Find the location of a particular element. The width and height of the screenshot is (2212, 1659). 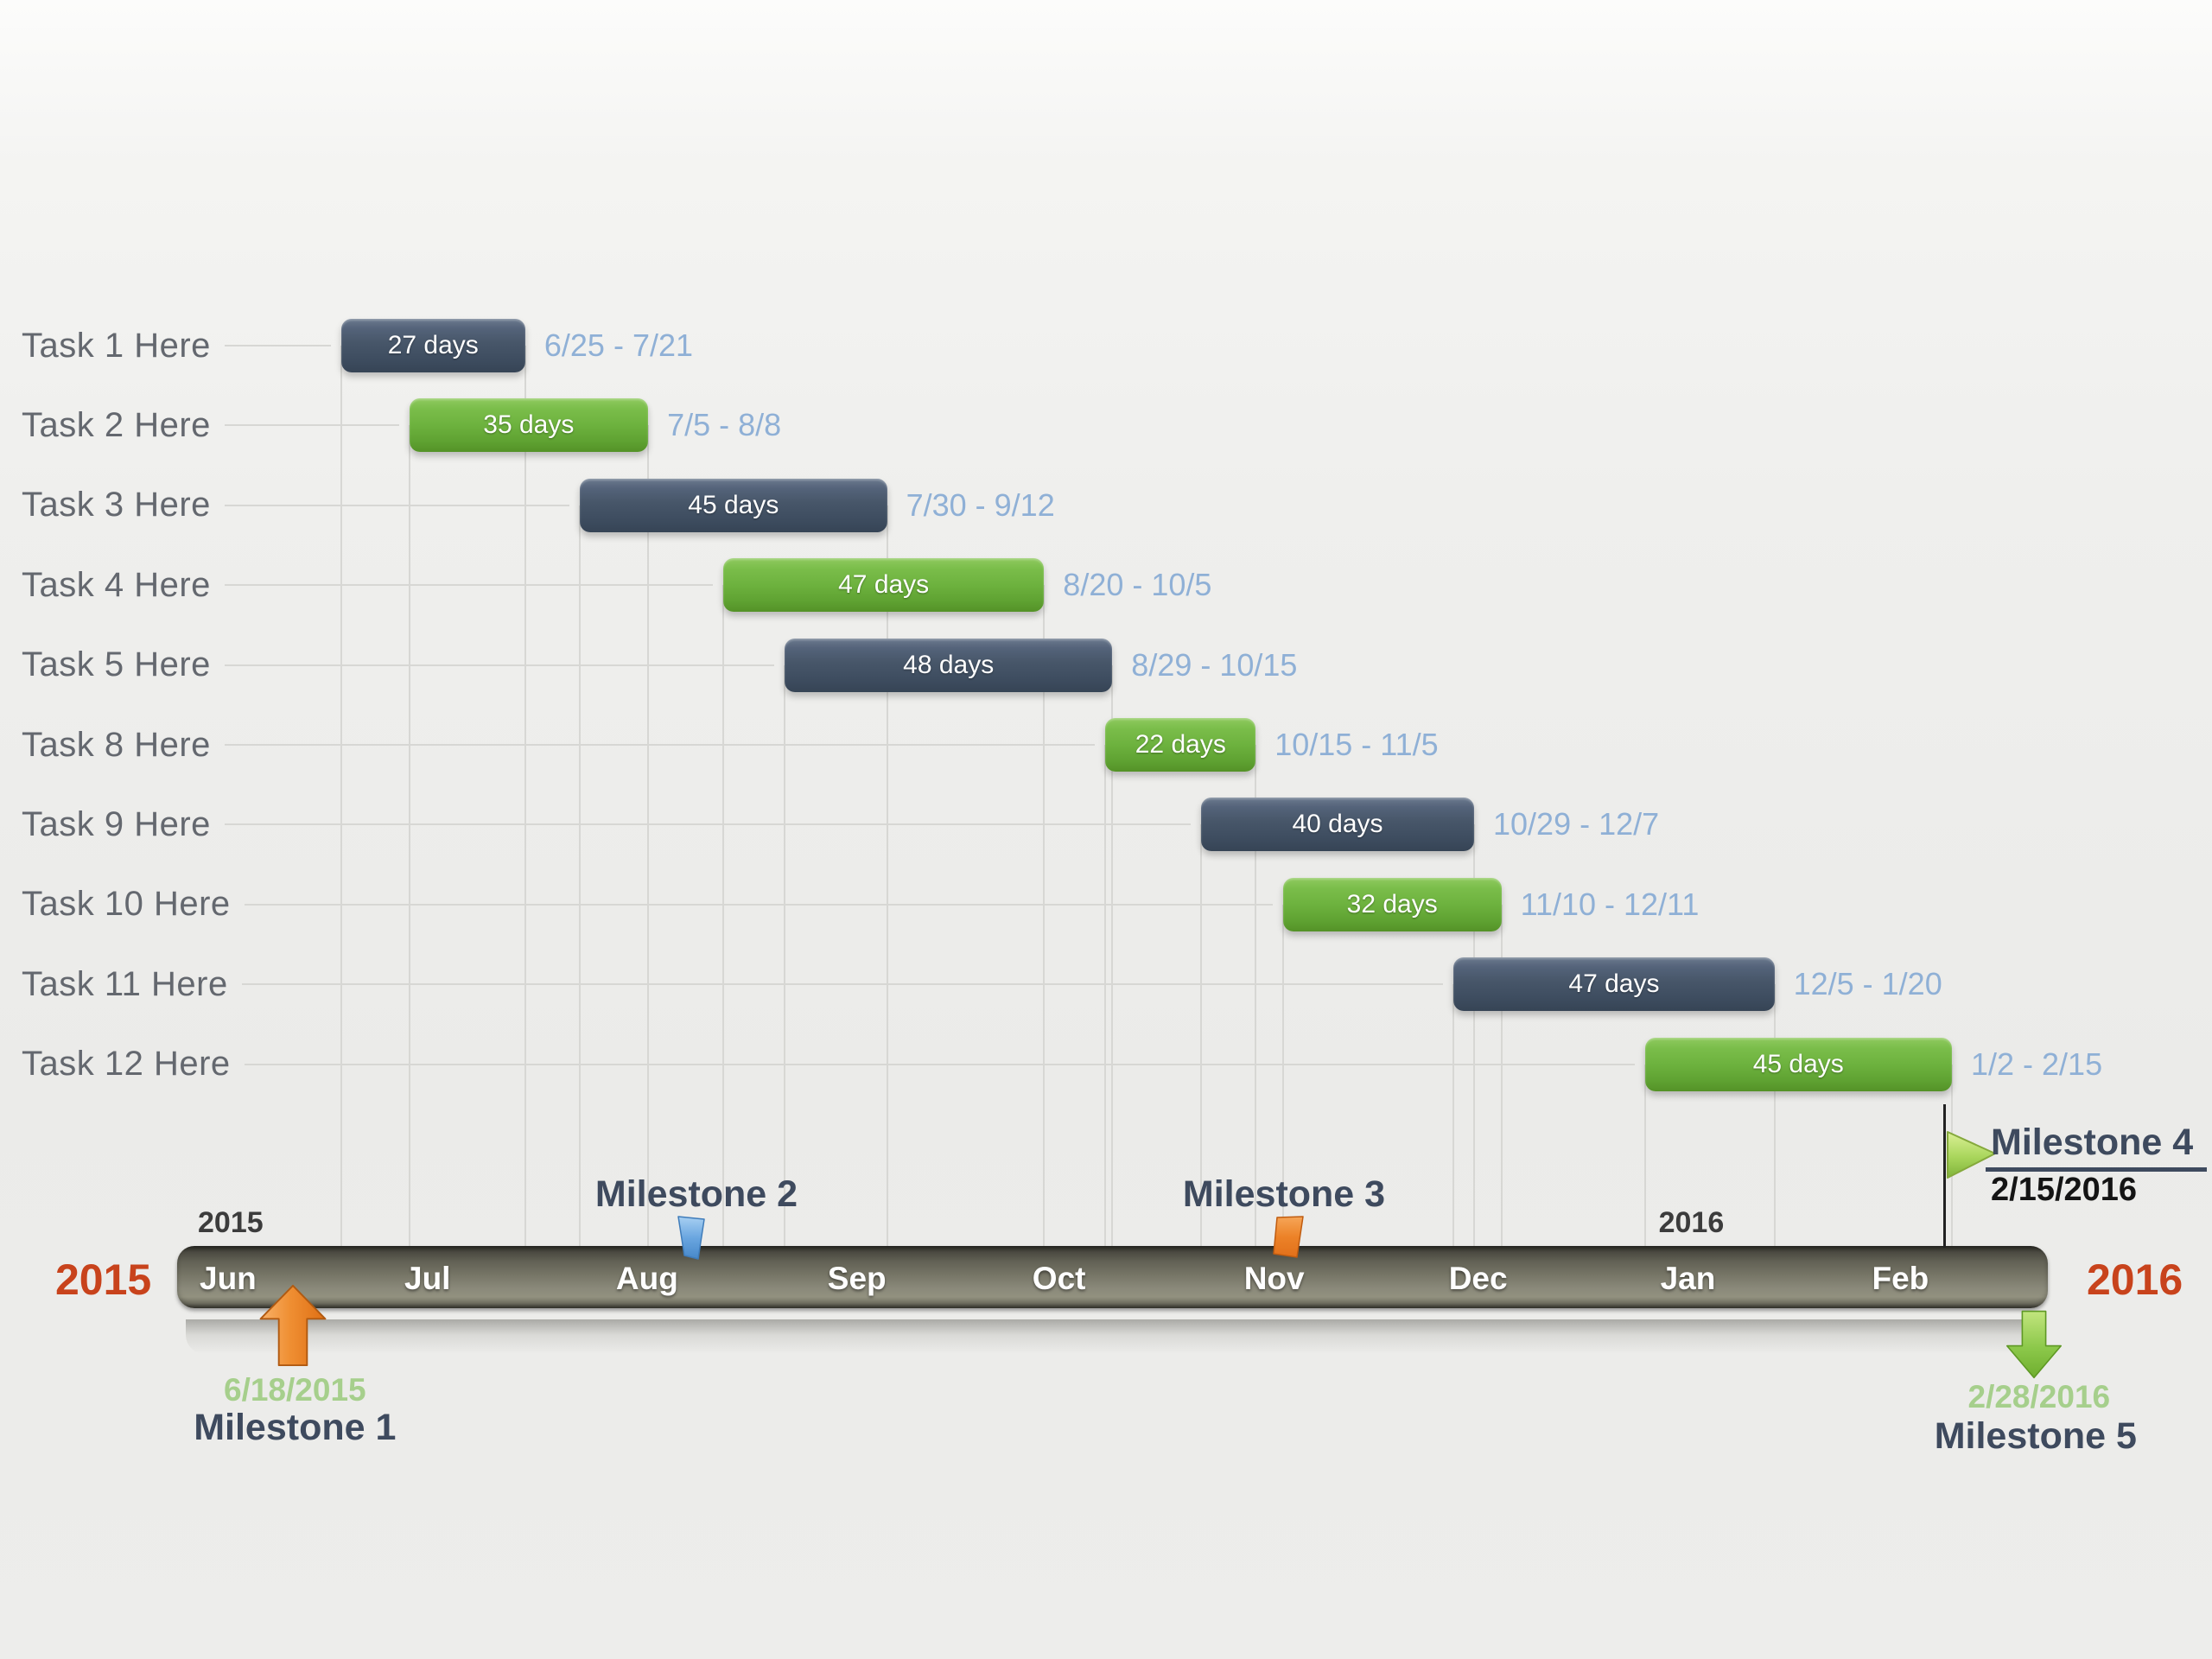

bar-duration-label: 48 days is located at coordinates (949, 664).